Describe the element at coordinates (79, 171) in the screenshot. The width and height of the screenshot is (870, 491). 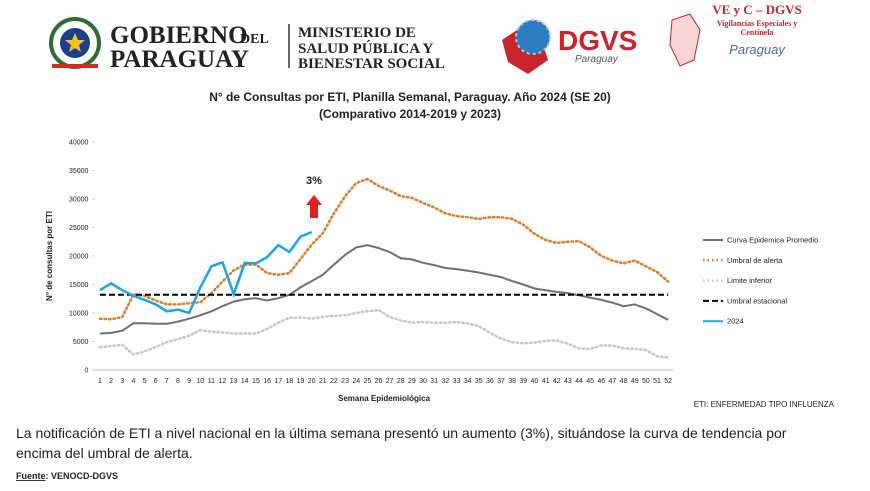
I see `y-tick-label: 35000` at that location.